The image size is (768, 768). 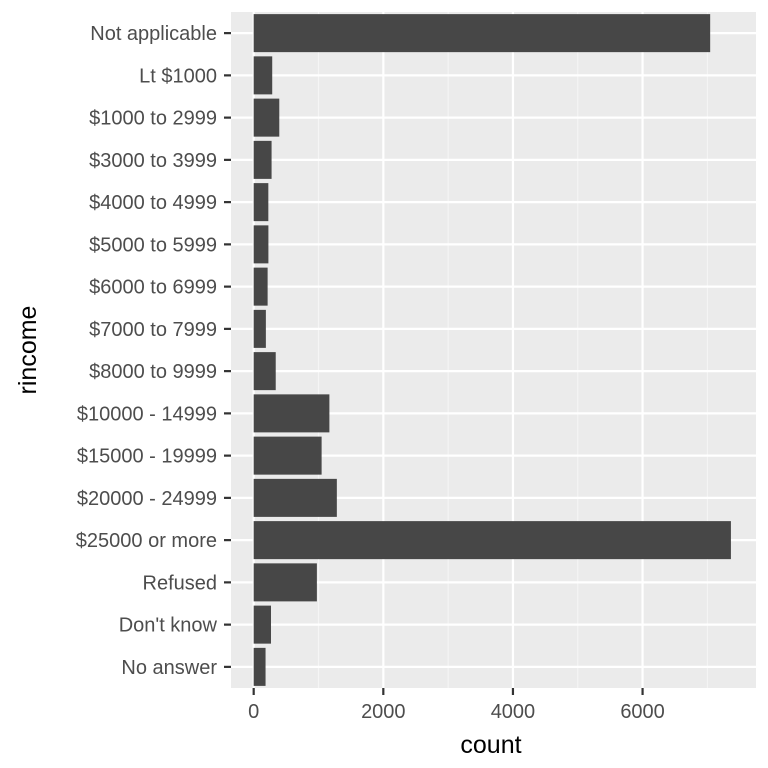 I want to click on x-tick-label-2: 4000, so click(x=513, y=712).